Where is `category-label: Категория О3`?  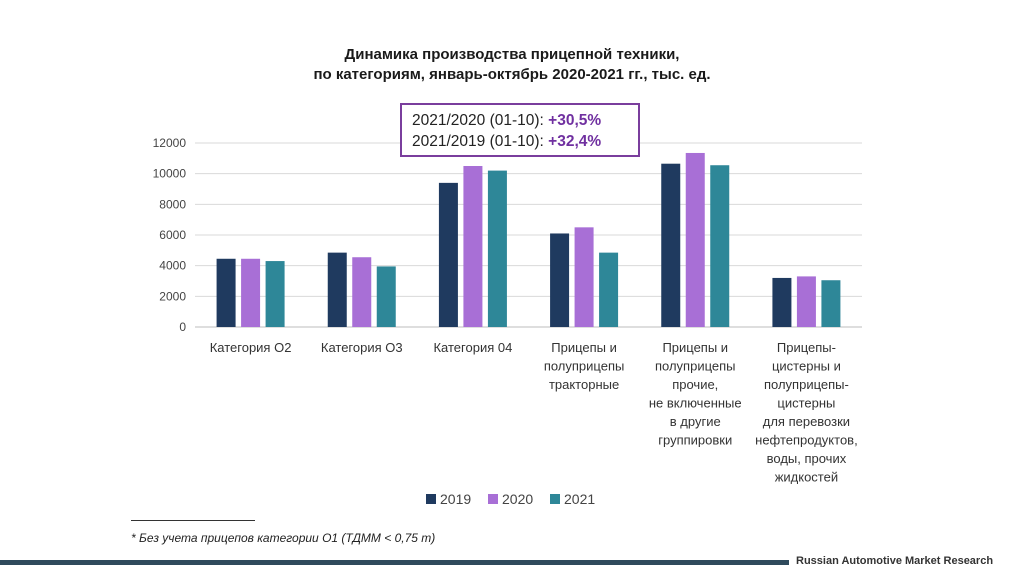 category-label: Категория О3 is located at coordinates (362, 347).